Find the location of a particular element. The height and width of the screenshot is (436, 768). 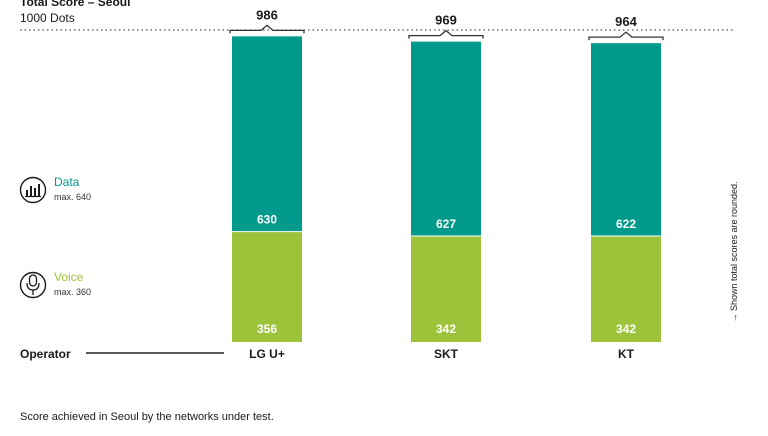

axis-label-operator: Operator is located at coordinates (45, 354).